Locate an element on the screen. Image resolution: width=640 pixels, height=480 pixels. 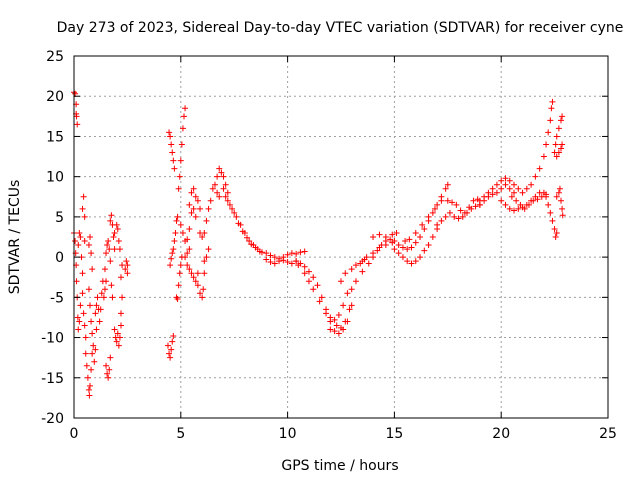
y-tick-label: 20 is located at coordinates (55, 97).